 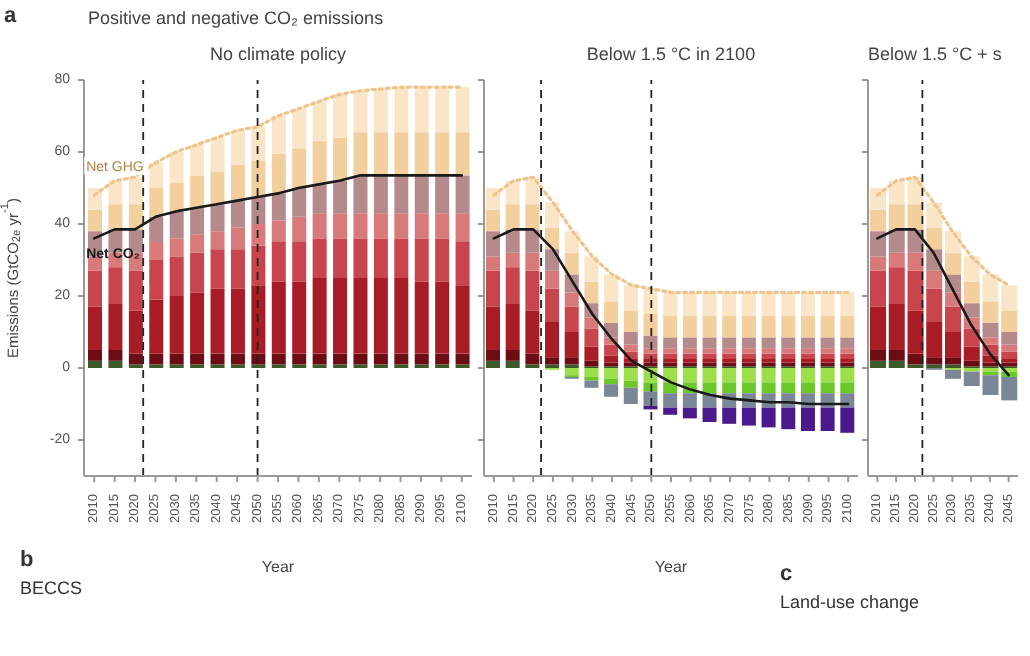 What do you see at coordinates (671, 54) in the screenshot?
I see `chart-title: Below 1.5 °C in 2100` at bounding box center [671, 54].